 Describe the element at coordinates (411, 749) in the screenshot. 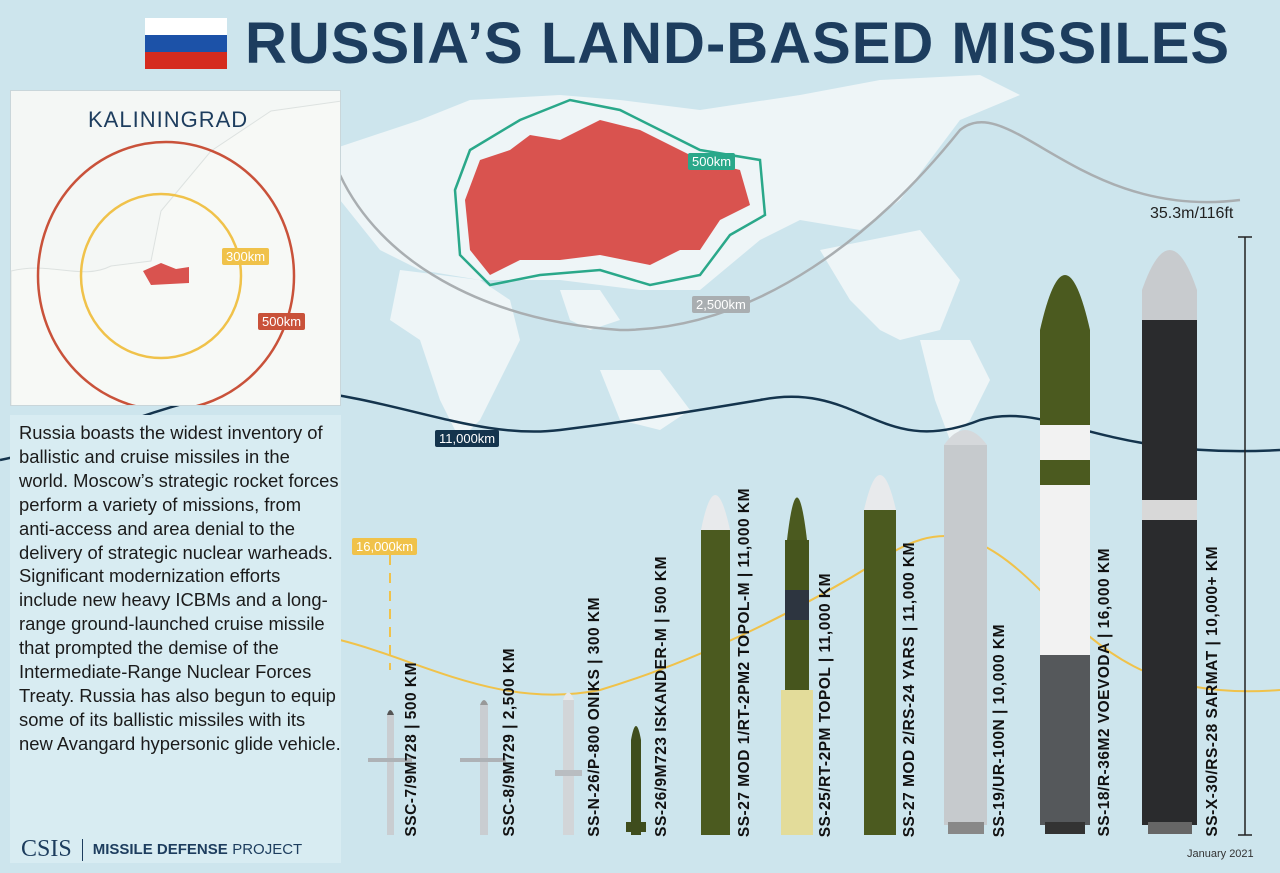

I see `missile-label: SSC-7/9M728 | 500 KM` at that location.